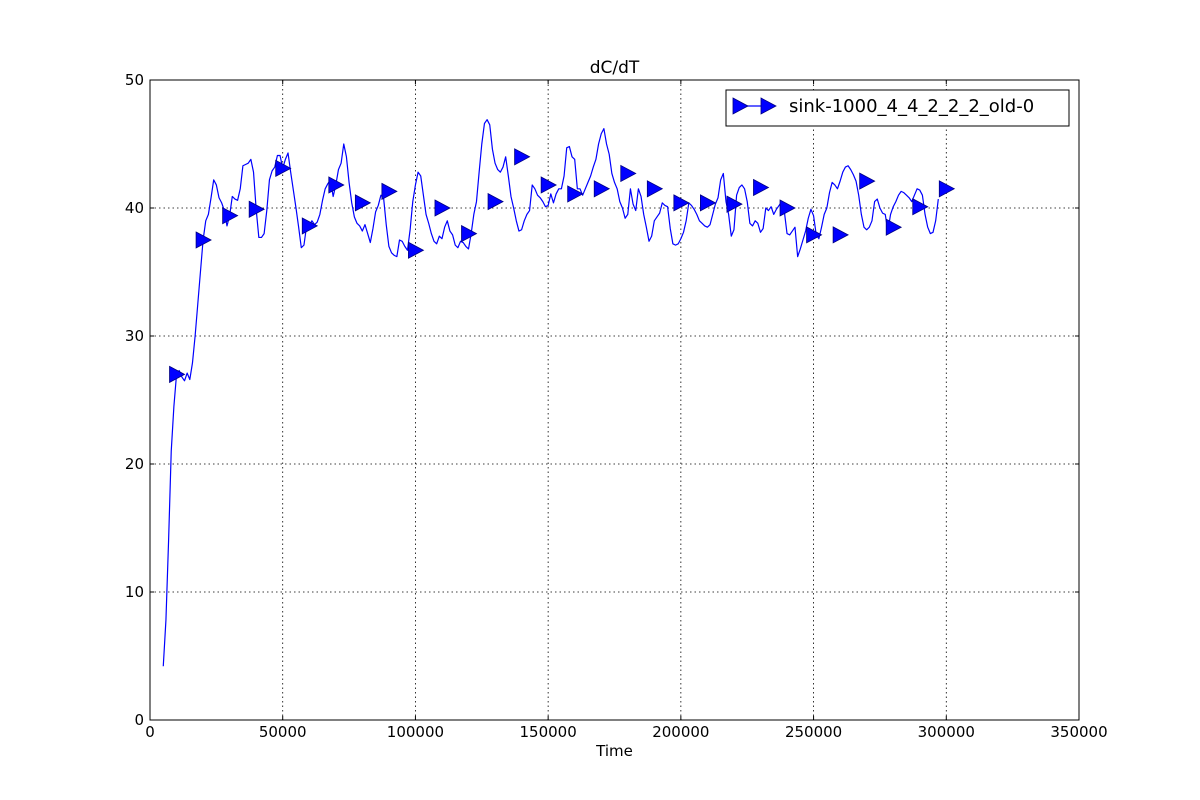 Image resolution: width=1200 pixels, height=800 pixels. I want to click on legend-entry-label: sink-1000_4_4_2_2_2_old-0, so click(911, 106).